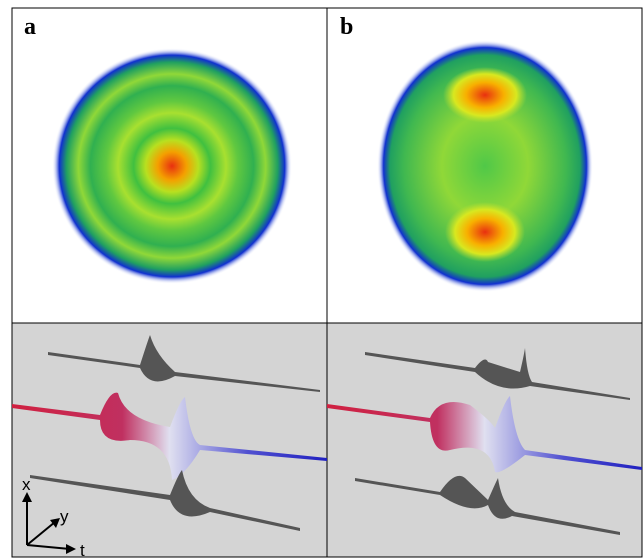 This screenshot has width=643, height=558. Describe the element at coordinates (64, 516) in the screenshot. I see `axis-label: y` at that location.